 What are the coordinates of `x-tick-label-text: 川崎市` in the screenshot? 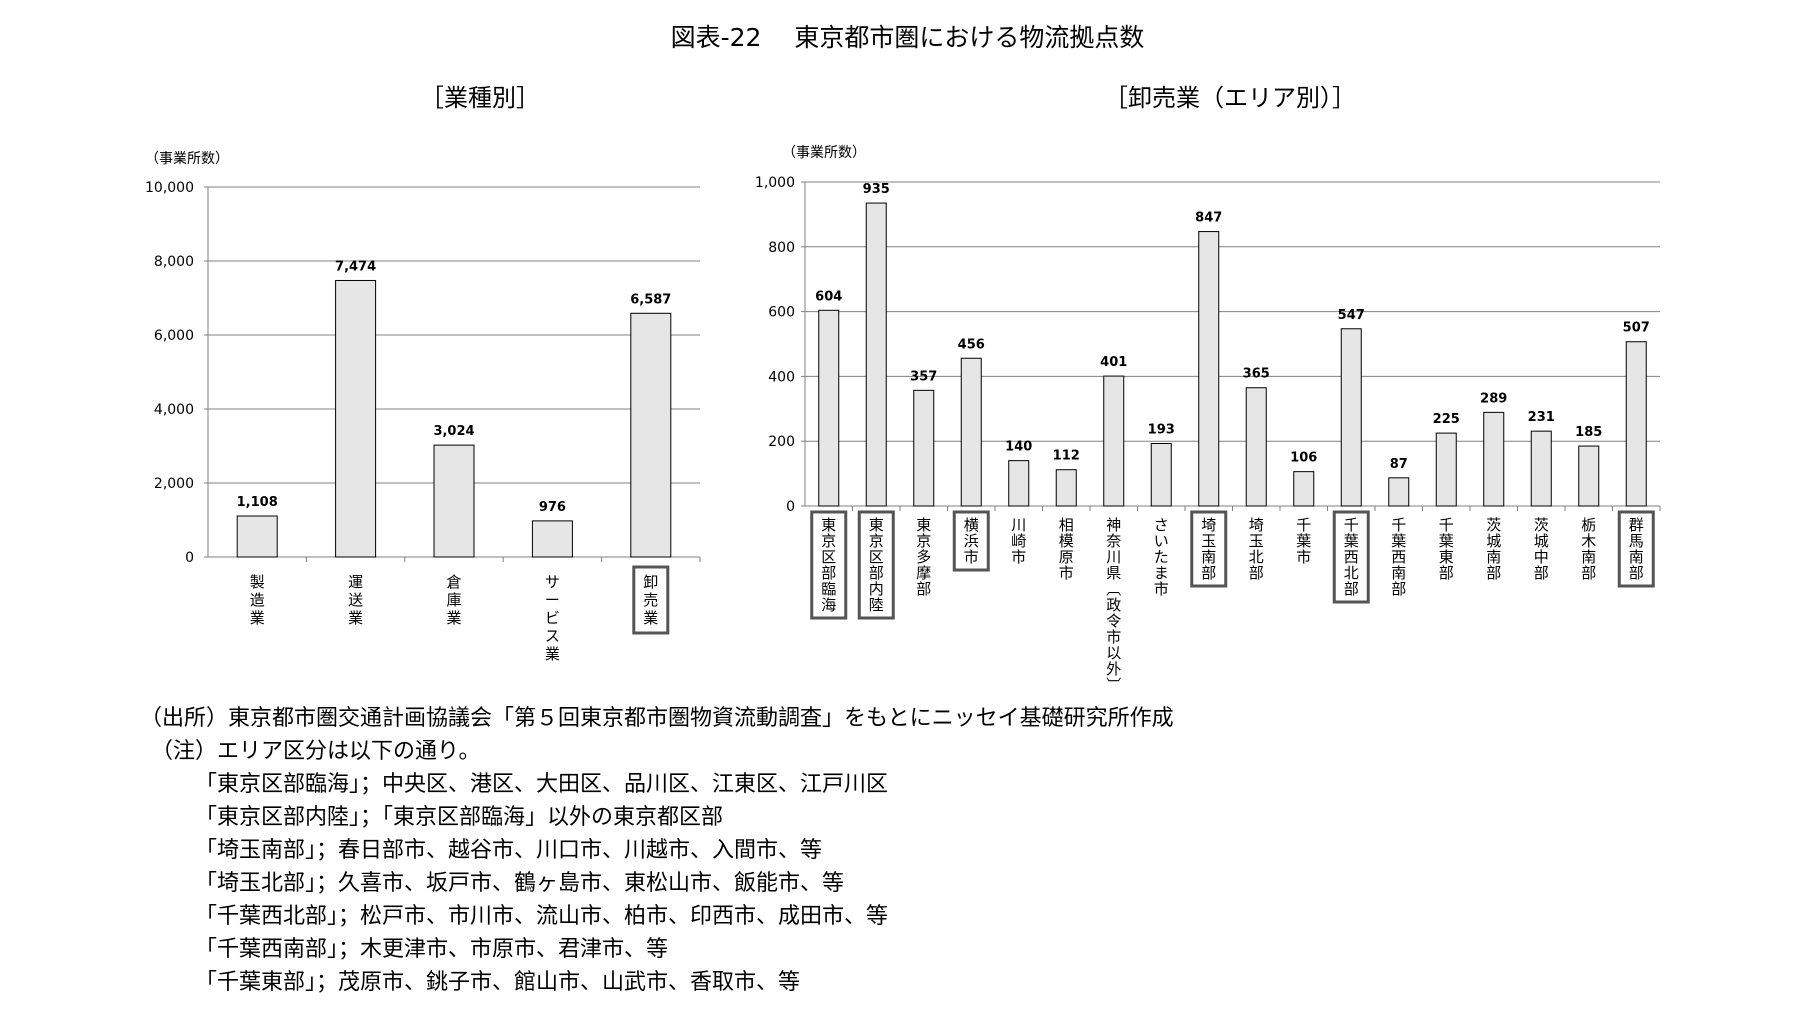 It's located at (1018, 541).